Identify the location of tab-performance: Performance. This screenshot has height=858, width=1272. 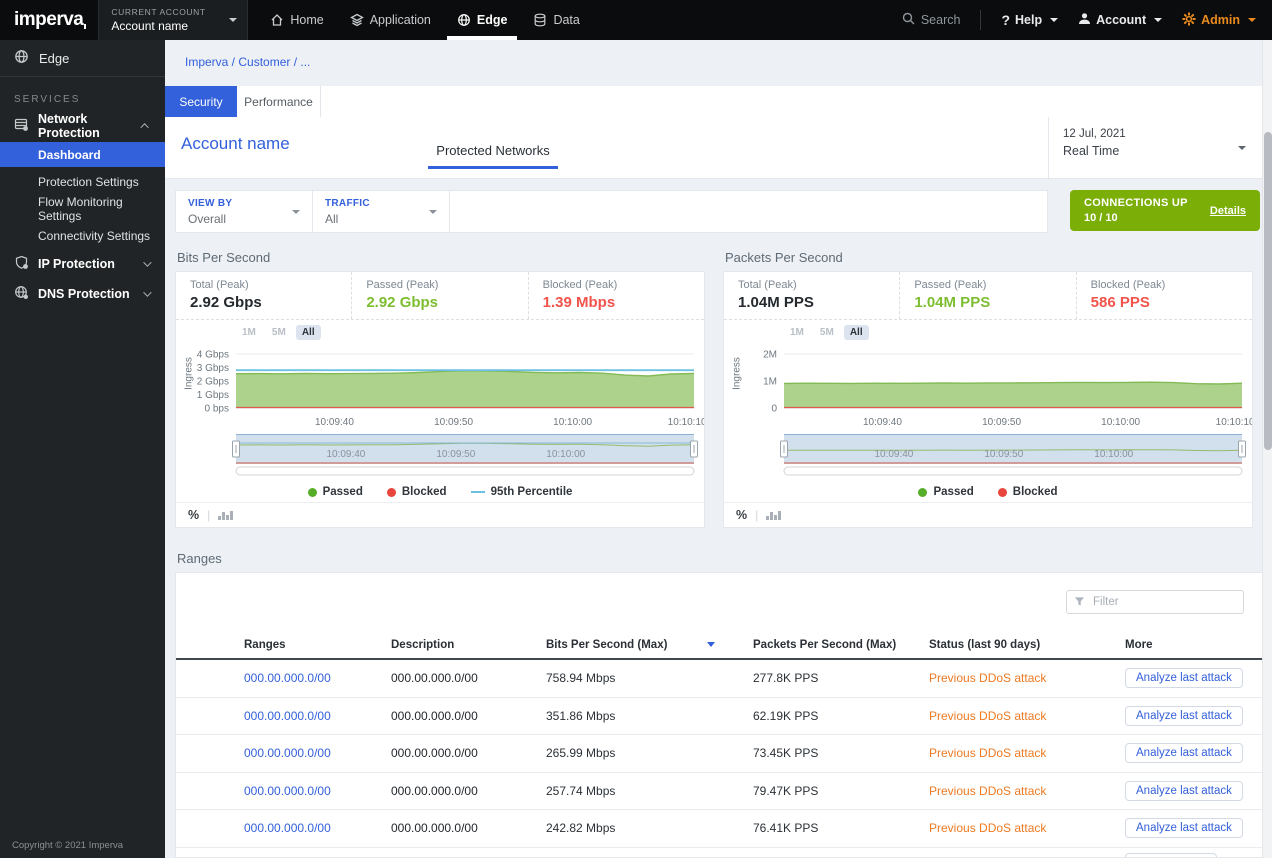
(279, 101).